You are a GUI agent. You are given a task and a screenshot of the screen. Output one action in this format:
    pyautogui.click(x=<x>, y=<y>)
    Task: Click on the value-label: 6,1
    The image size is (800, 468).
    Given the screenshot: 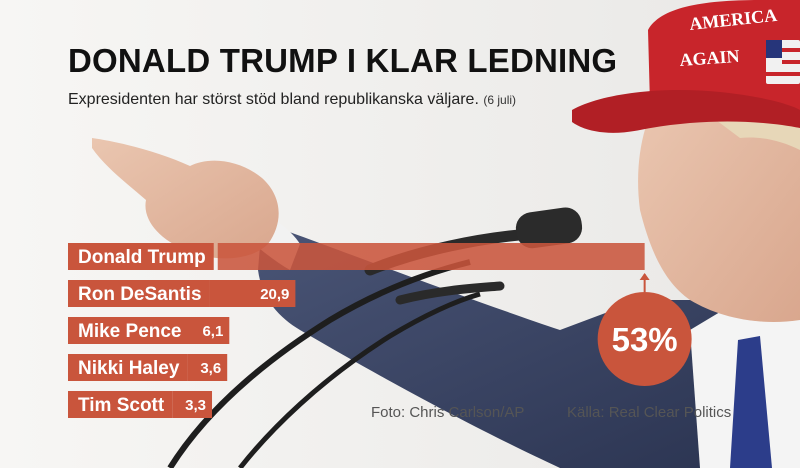 What is the action you would take?
    pyautogui.click(x=212, y=331)
    